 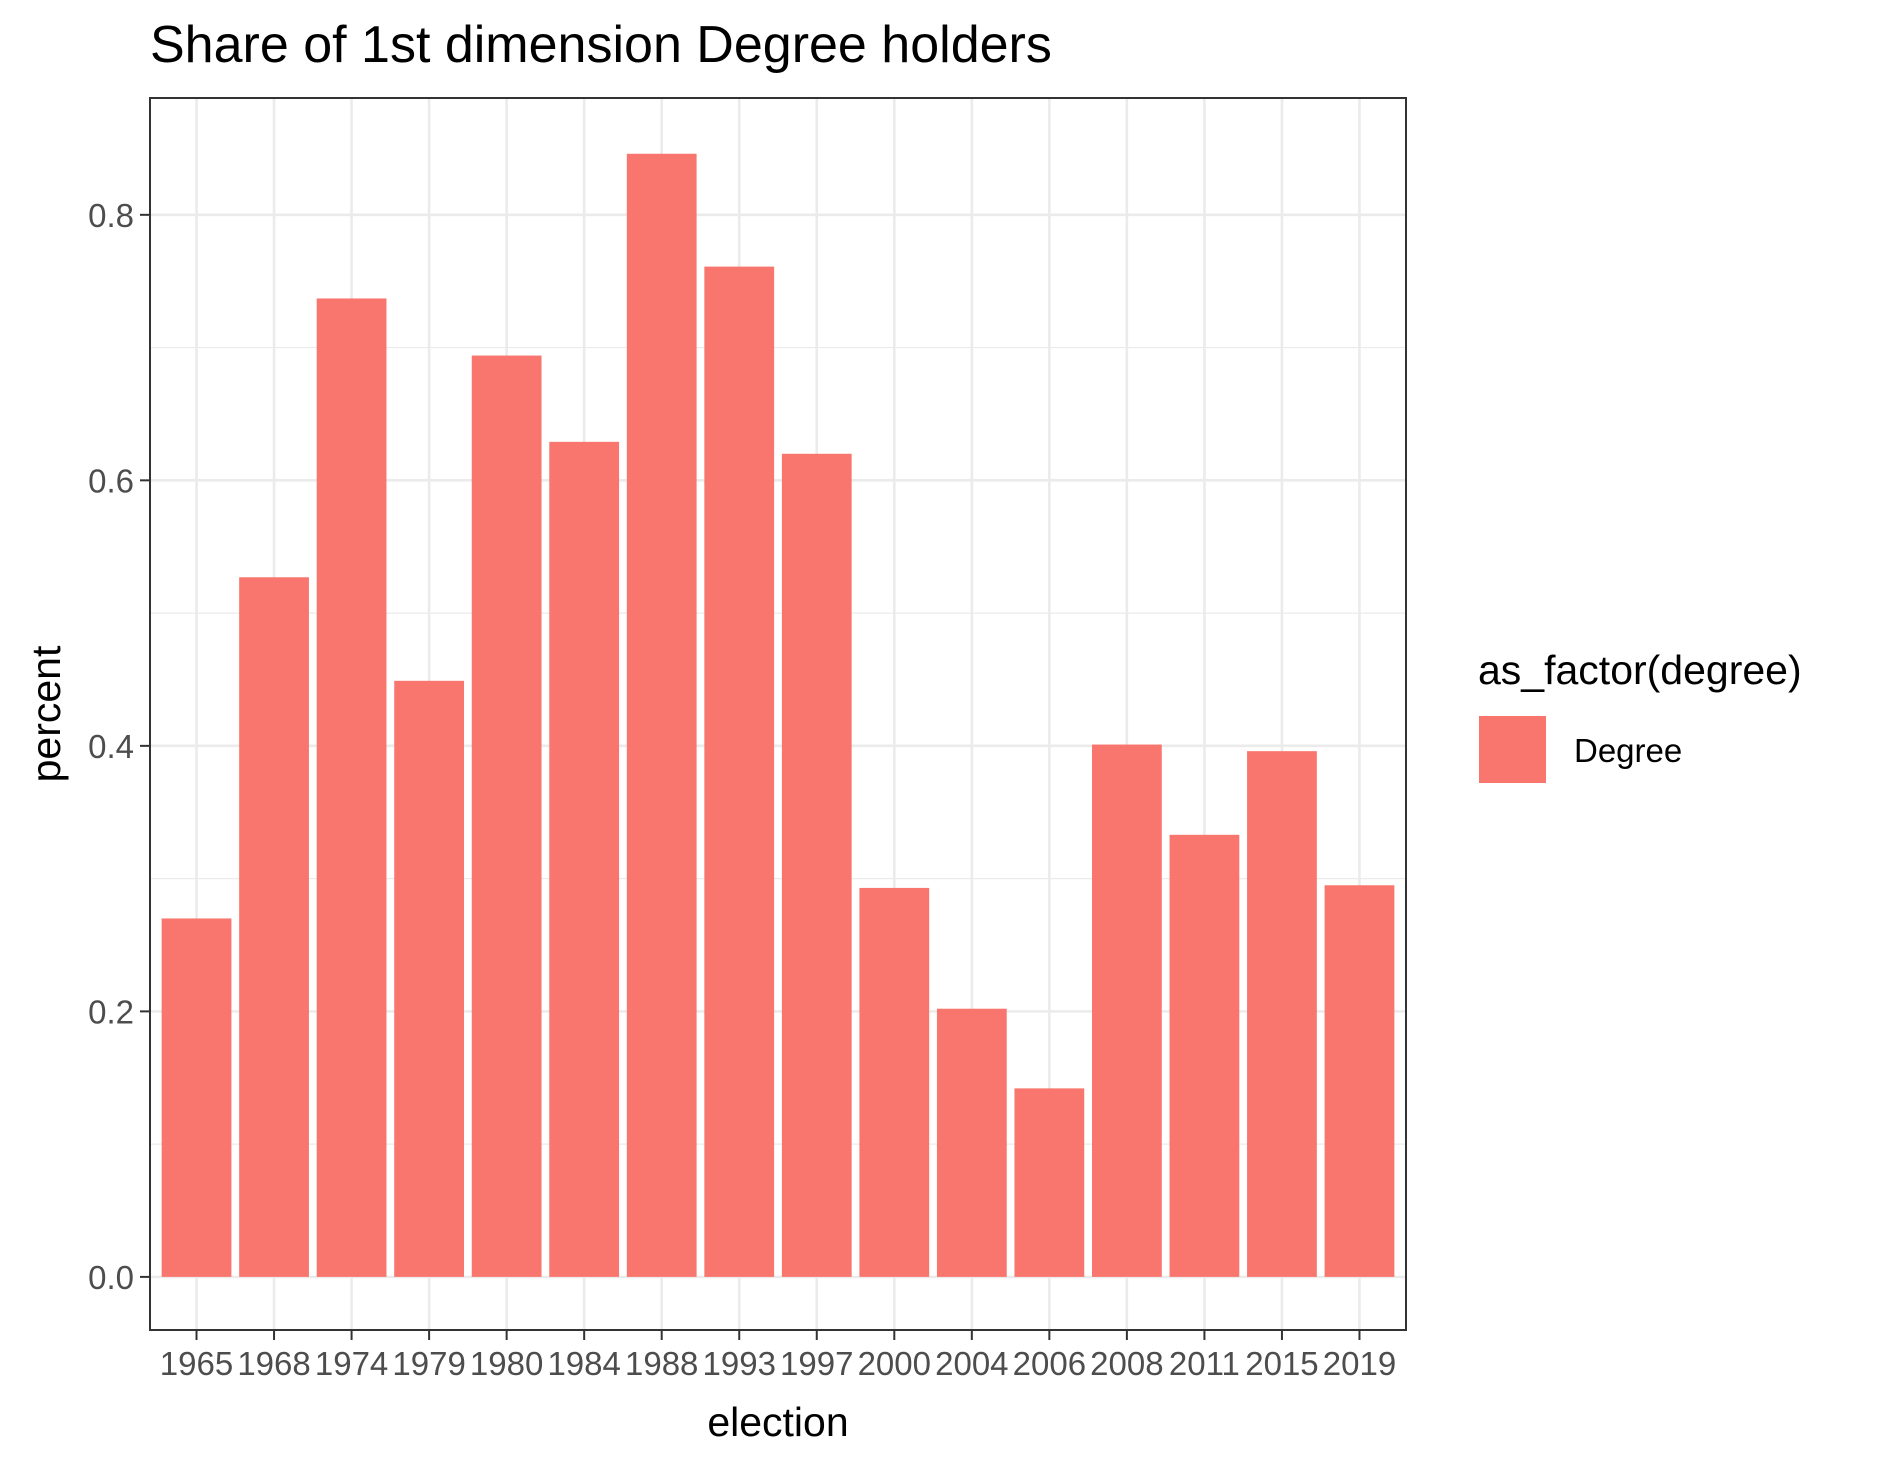 What do you see at coordinates (428, 1363) in the screenshot?
I see `x-tick-label: 1979` at bounding box center [428, 1363].